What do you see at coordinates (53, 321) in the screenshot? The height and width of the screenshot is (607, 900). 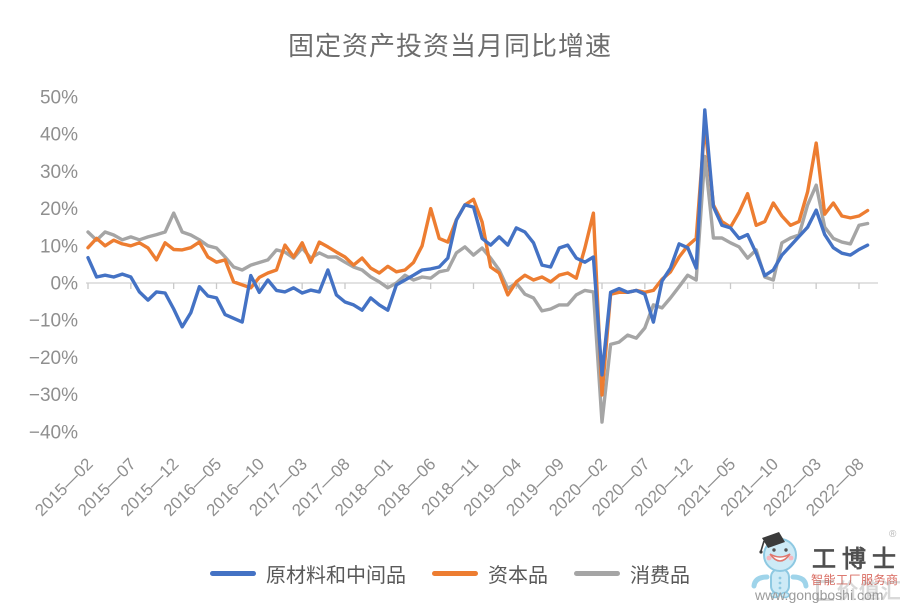 I see `y-axis-label: −10%` at bounding box center [53, 321].